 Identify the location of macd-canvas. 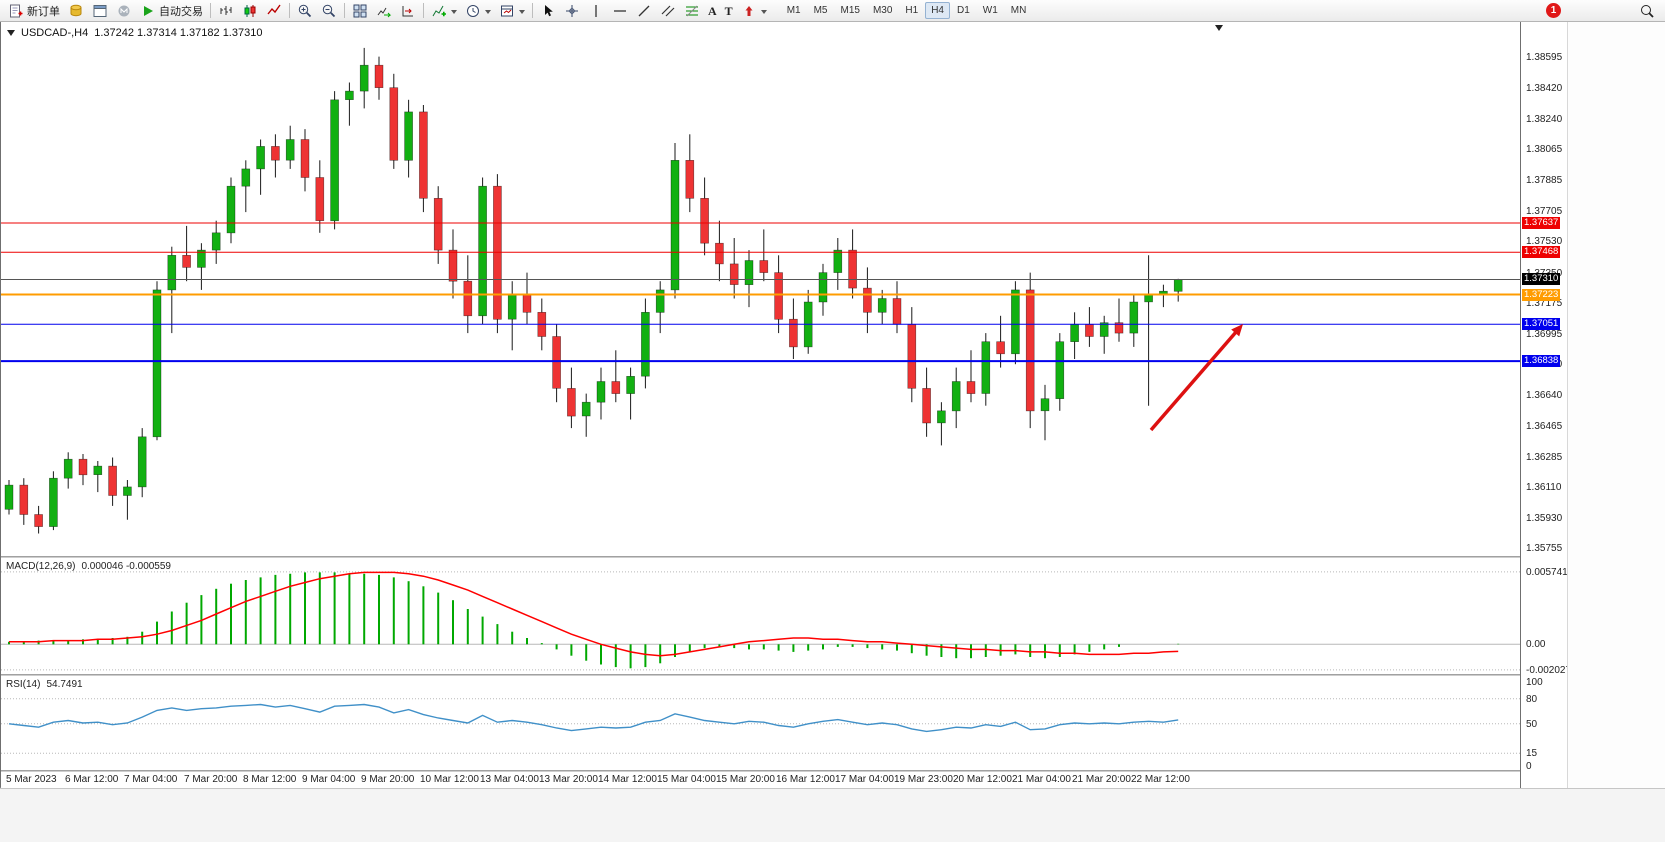
(760, 616).